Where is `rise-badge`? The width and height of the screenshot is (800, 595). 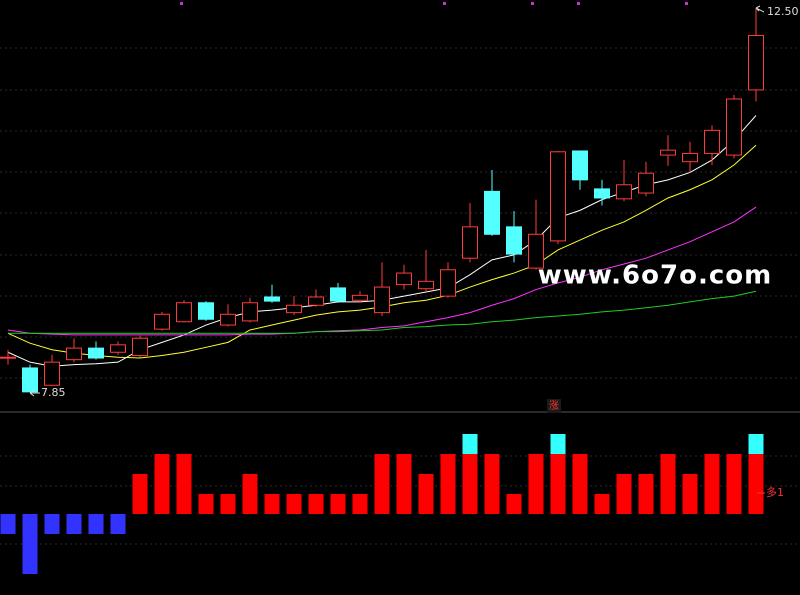
rise-badge is located at coordinates (554, 406).